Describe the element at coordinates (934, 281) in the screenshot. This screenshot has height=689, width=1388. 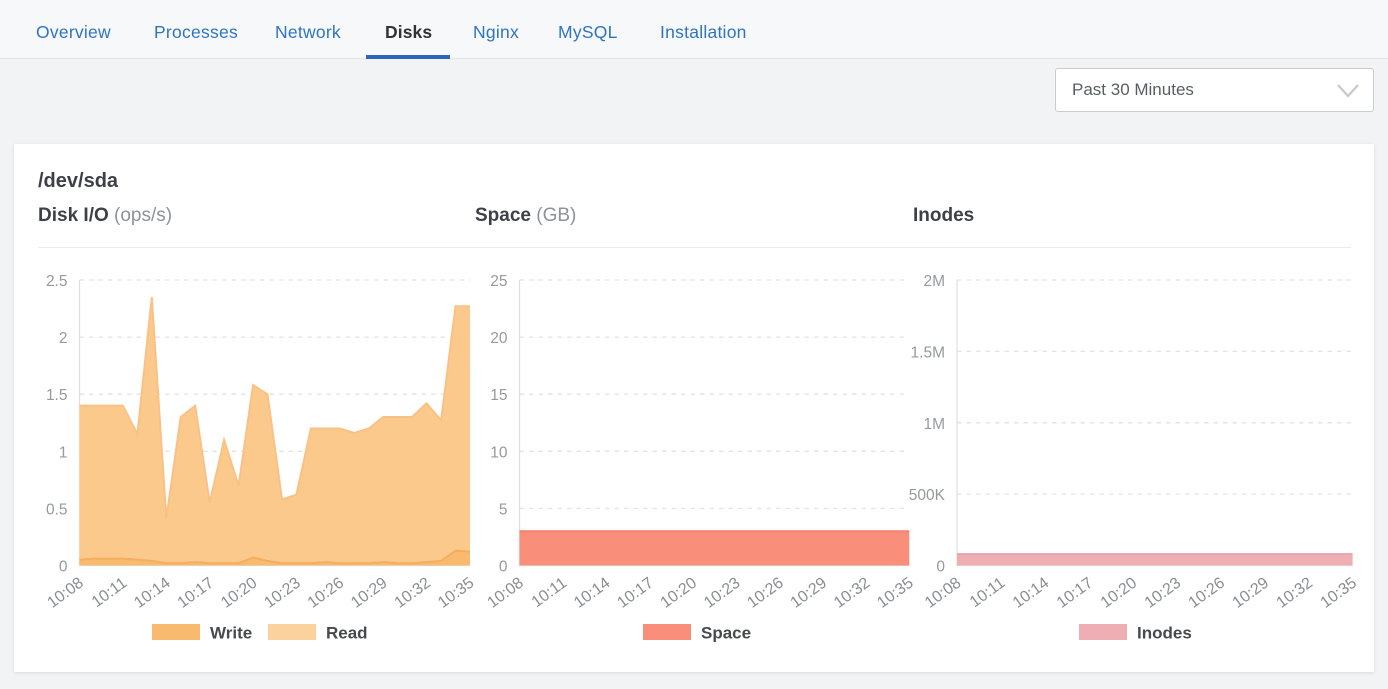
I see `svg-text: 2M` at that location.